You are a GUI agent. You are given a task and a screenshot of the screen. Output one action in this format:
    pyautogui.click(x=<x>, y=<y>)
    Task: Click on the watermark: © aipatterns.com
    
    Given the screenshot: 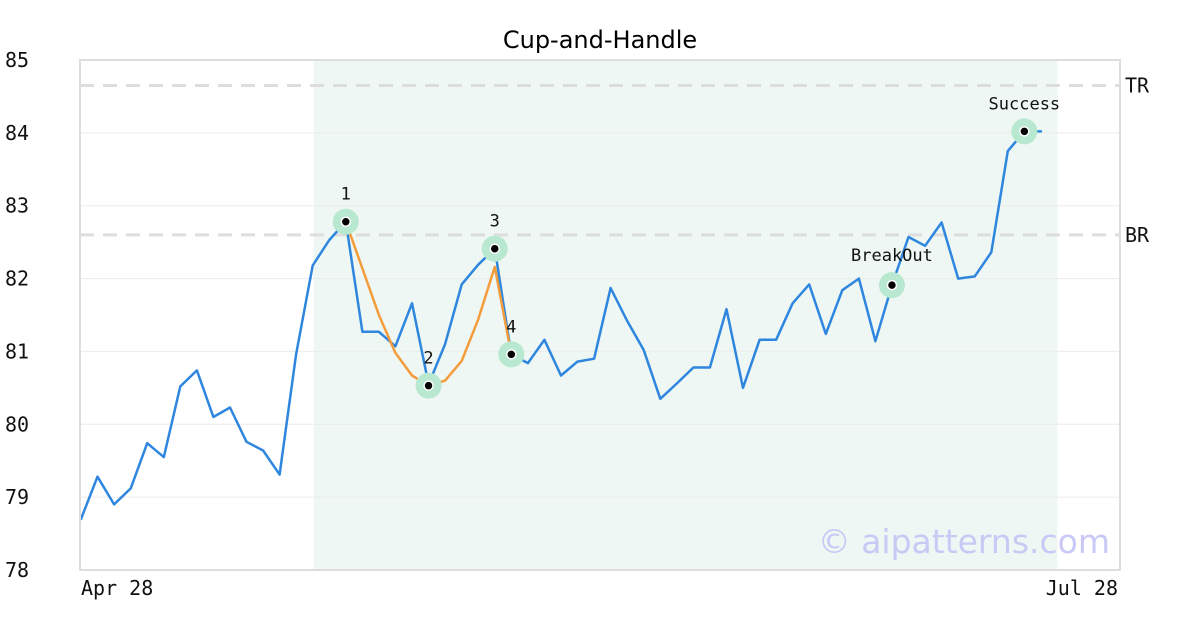 What is the action you would take?
    pyautogui.click(x=964, y=541)
    